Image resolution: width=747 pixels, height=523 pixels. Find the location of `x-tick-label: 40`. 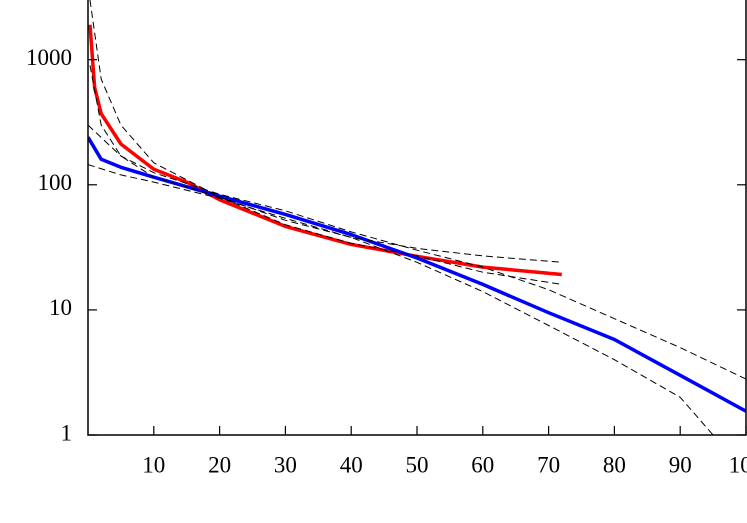

x-tick-label: 40 is located at coordinates (351, 464).